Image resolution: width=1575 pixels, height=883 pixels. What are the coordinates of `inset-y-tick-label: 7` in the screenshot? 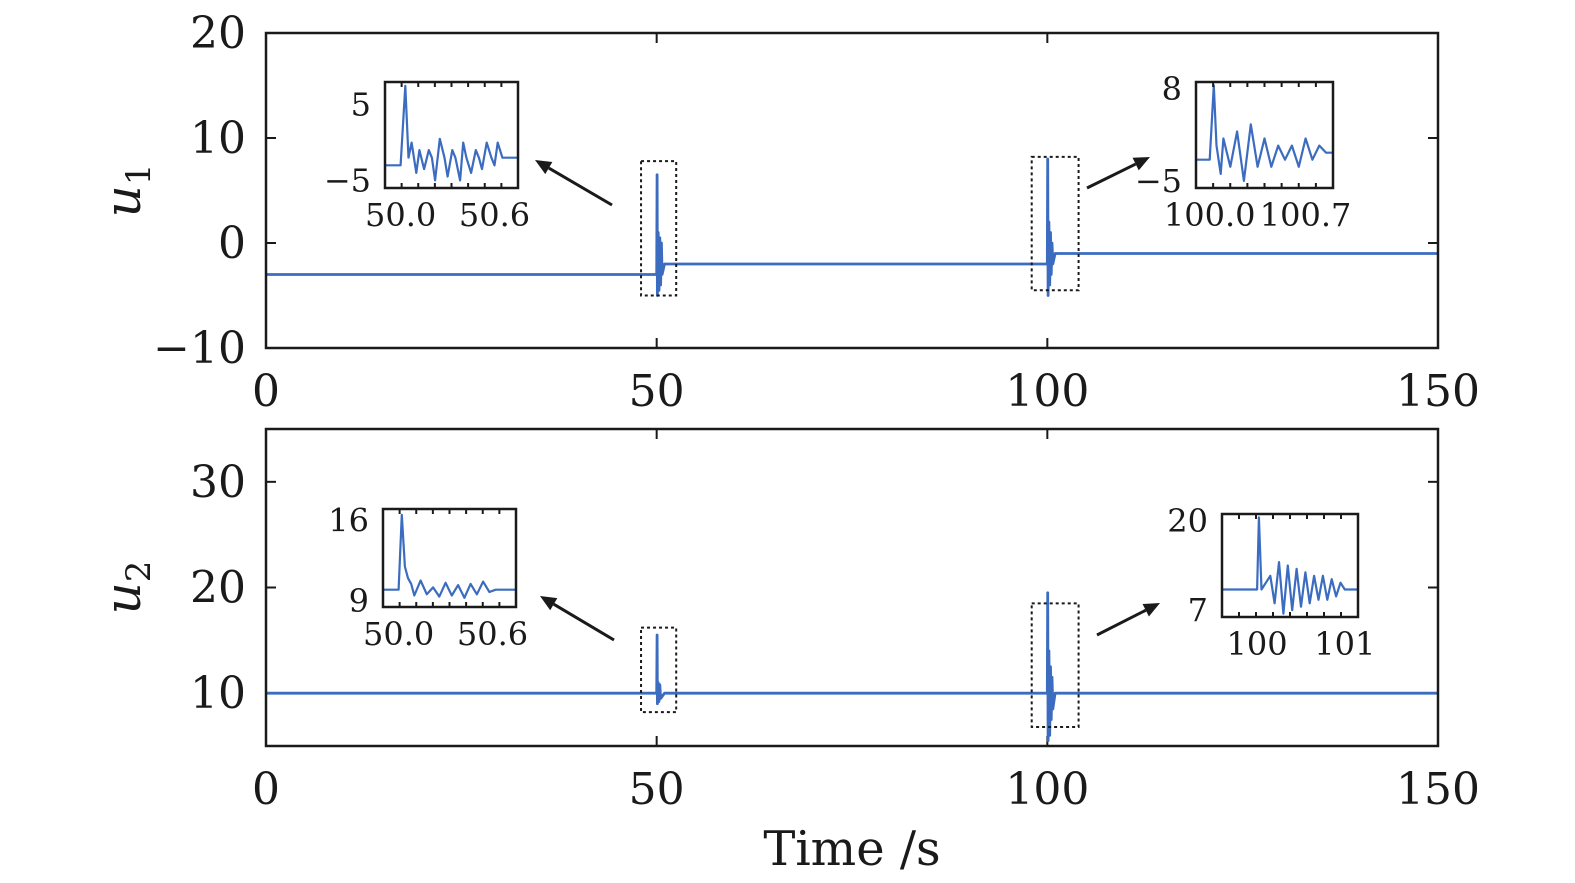 It's located at (1198, 610).